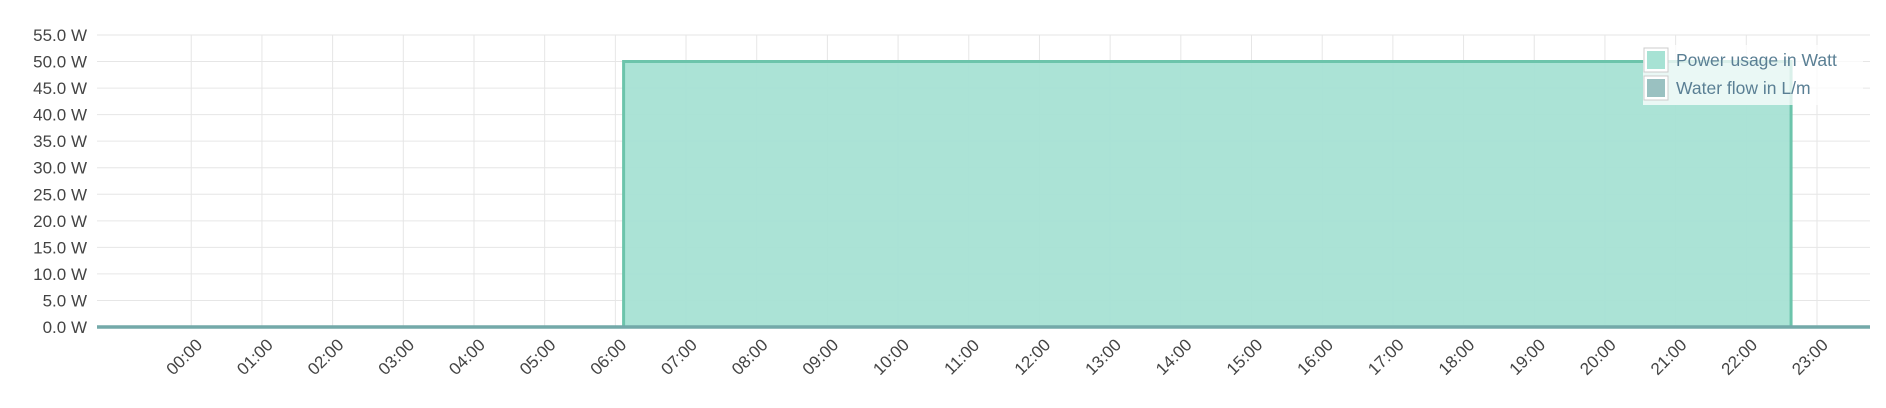 This screenshot has width=1886, height=408. I want to click on x-tick-label: 08:00, so click(750, 357).